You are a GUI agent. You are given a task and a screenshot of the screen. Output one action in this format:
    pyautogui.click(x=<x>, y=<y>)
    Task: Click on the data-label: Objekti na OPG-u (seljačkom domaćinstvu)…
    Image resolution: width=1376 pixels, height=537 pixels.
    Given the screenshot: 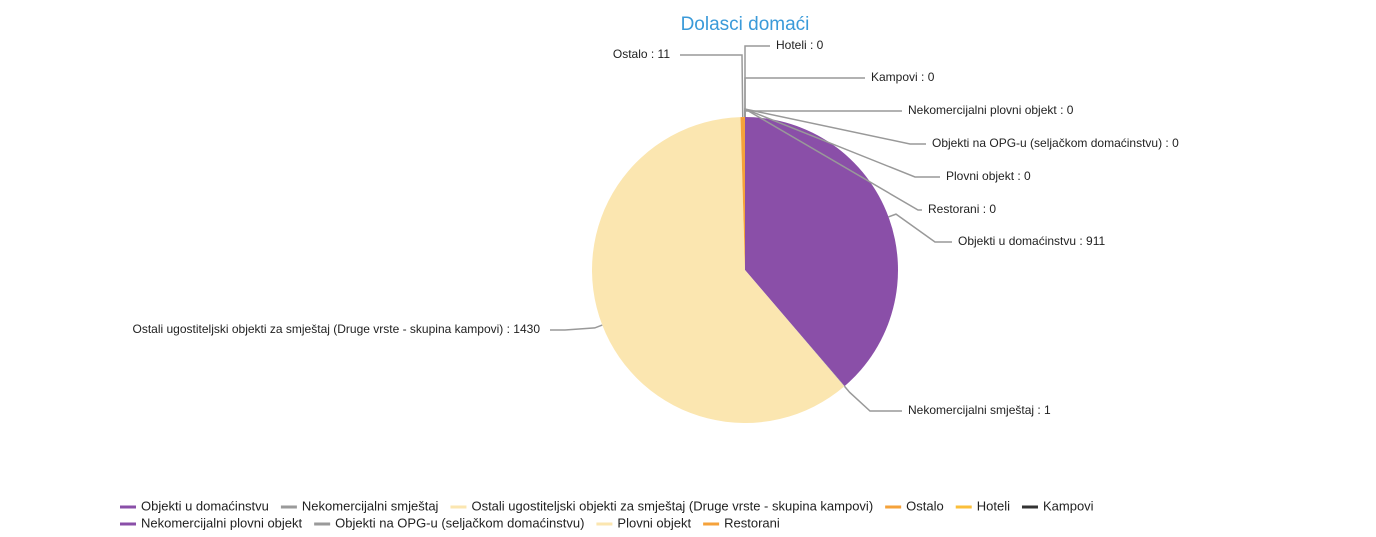 What is the action you would take?
    pyautogui.click(x=1055, y=143)
    